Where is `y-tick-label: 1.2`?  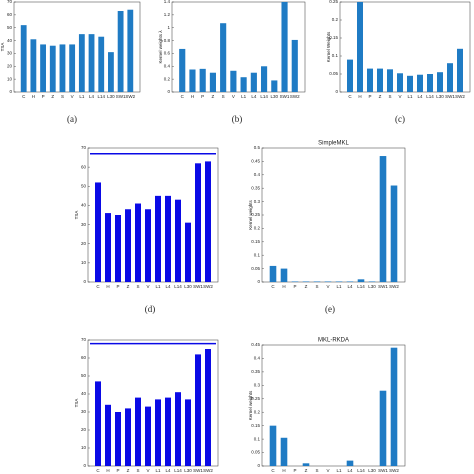
y-tick-label: 1.2 is located at coordinates (167, 14).